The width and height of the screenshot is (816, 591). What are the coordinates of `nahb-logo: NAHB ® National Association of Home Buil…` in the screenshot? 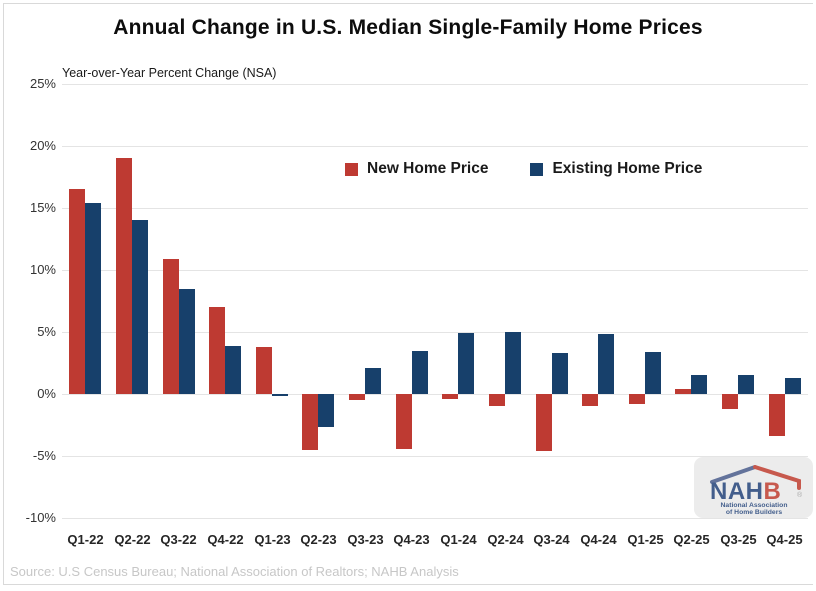 It's located at (753, 487).